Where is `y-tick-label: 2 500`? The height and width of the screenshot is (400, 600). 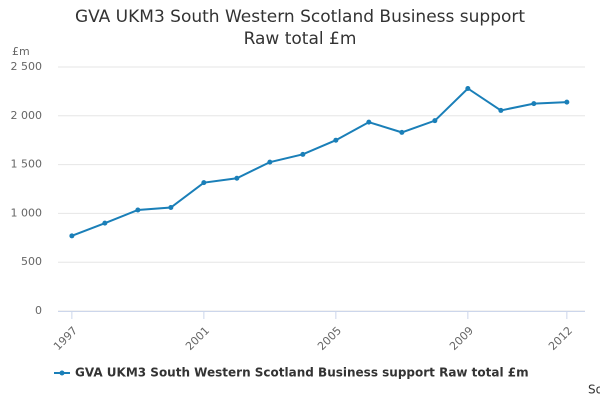 y-tick-label: 2 500 is located at coordinates (27, 66).